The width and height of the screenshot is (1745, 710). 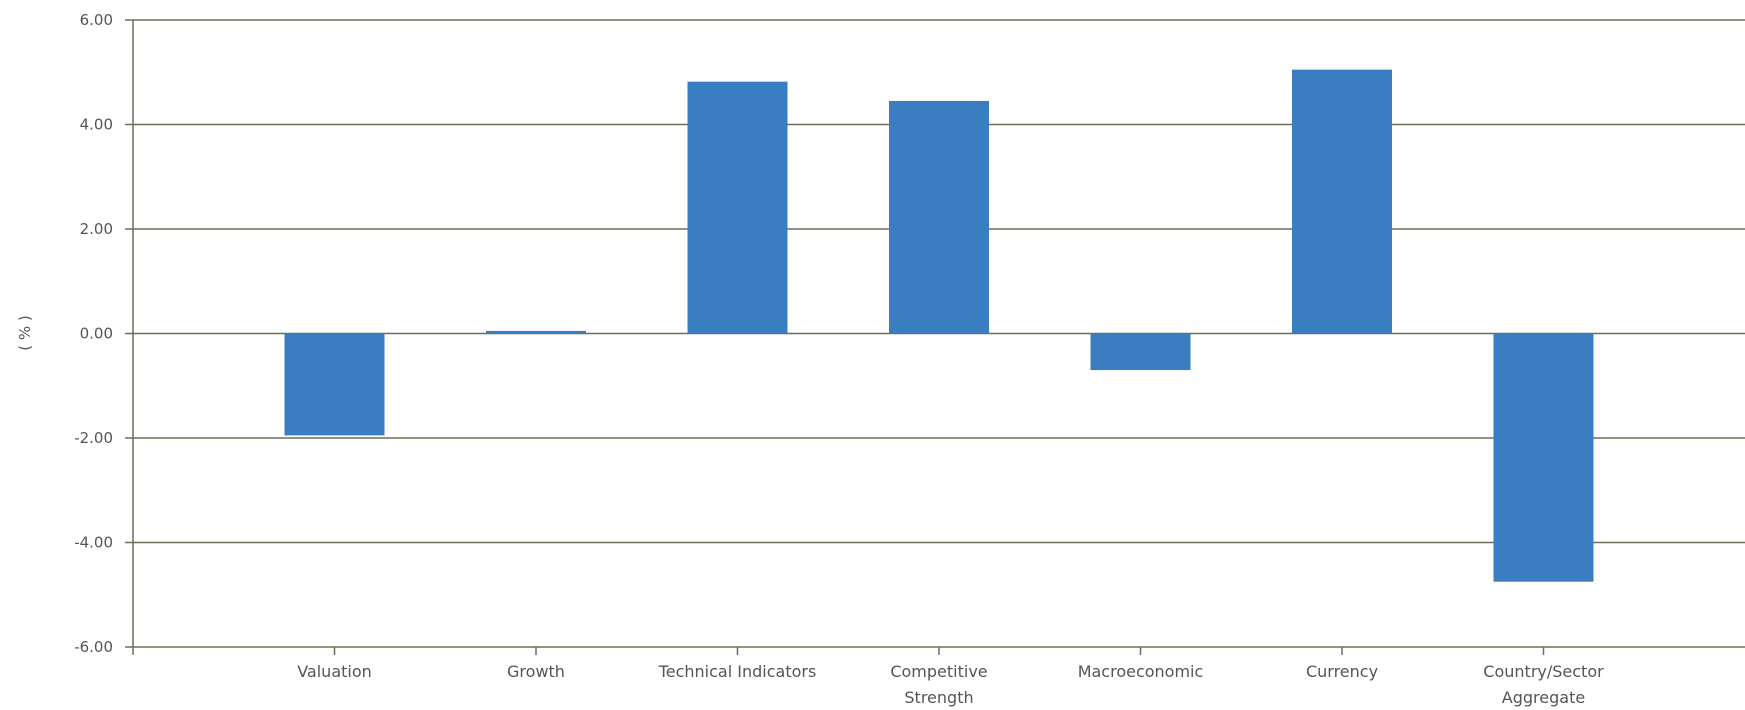 I want to click on y-tick-label: -4.00, so click(x=93, y=543).